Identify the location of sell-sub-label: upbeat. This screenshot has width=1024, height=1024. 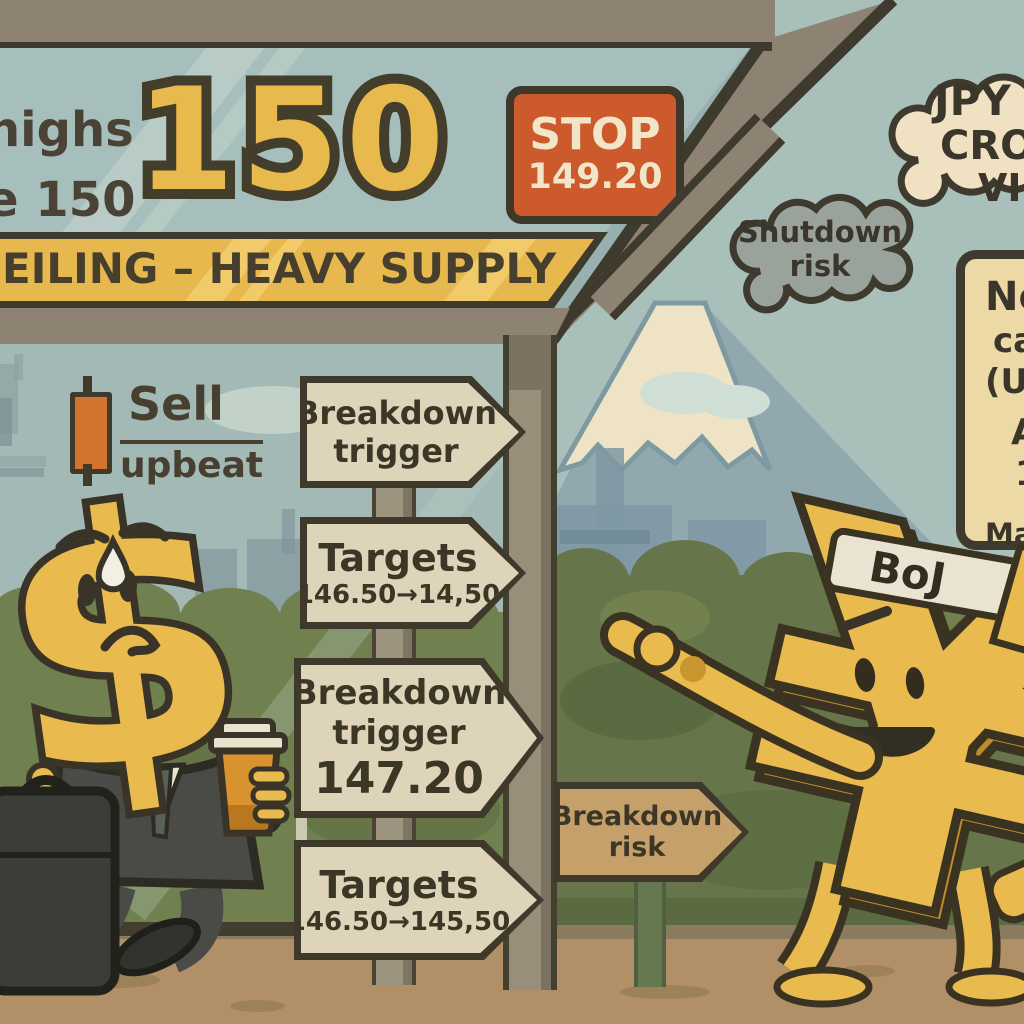
(192, 462).